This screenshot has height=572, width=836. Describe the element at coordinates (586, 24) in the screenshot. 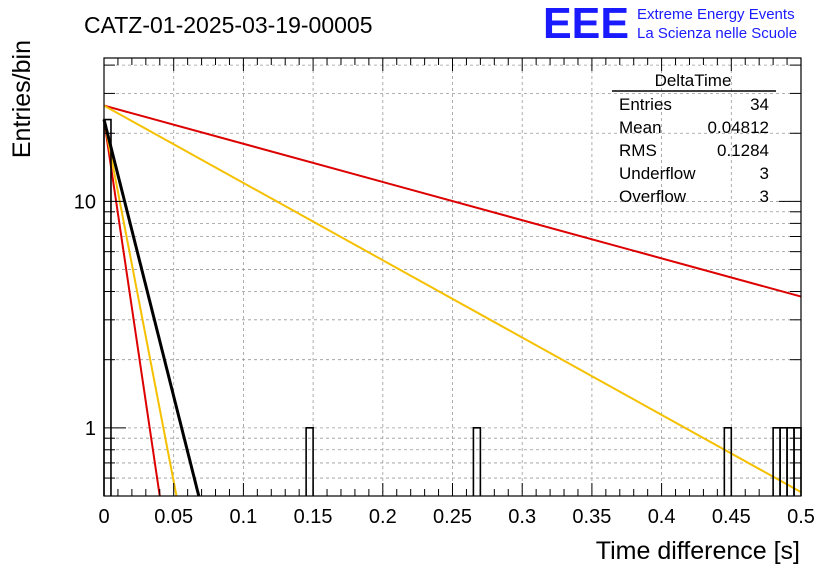

I see `eee-logo-mark: EEE` at that location.